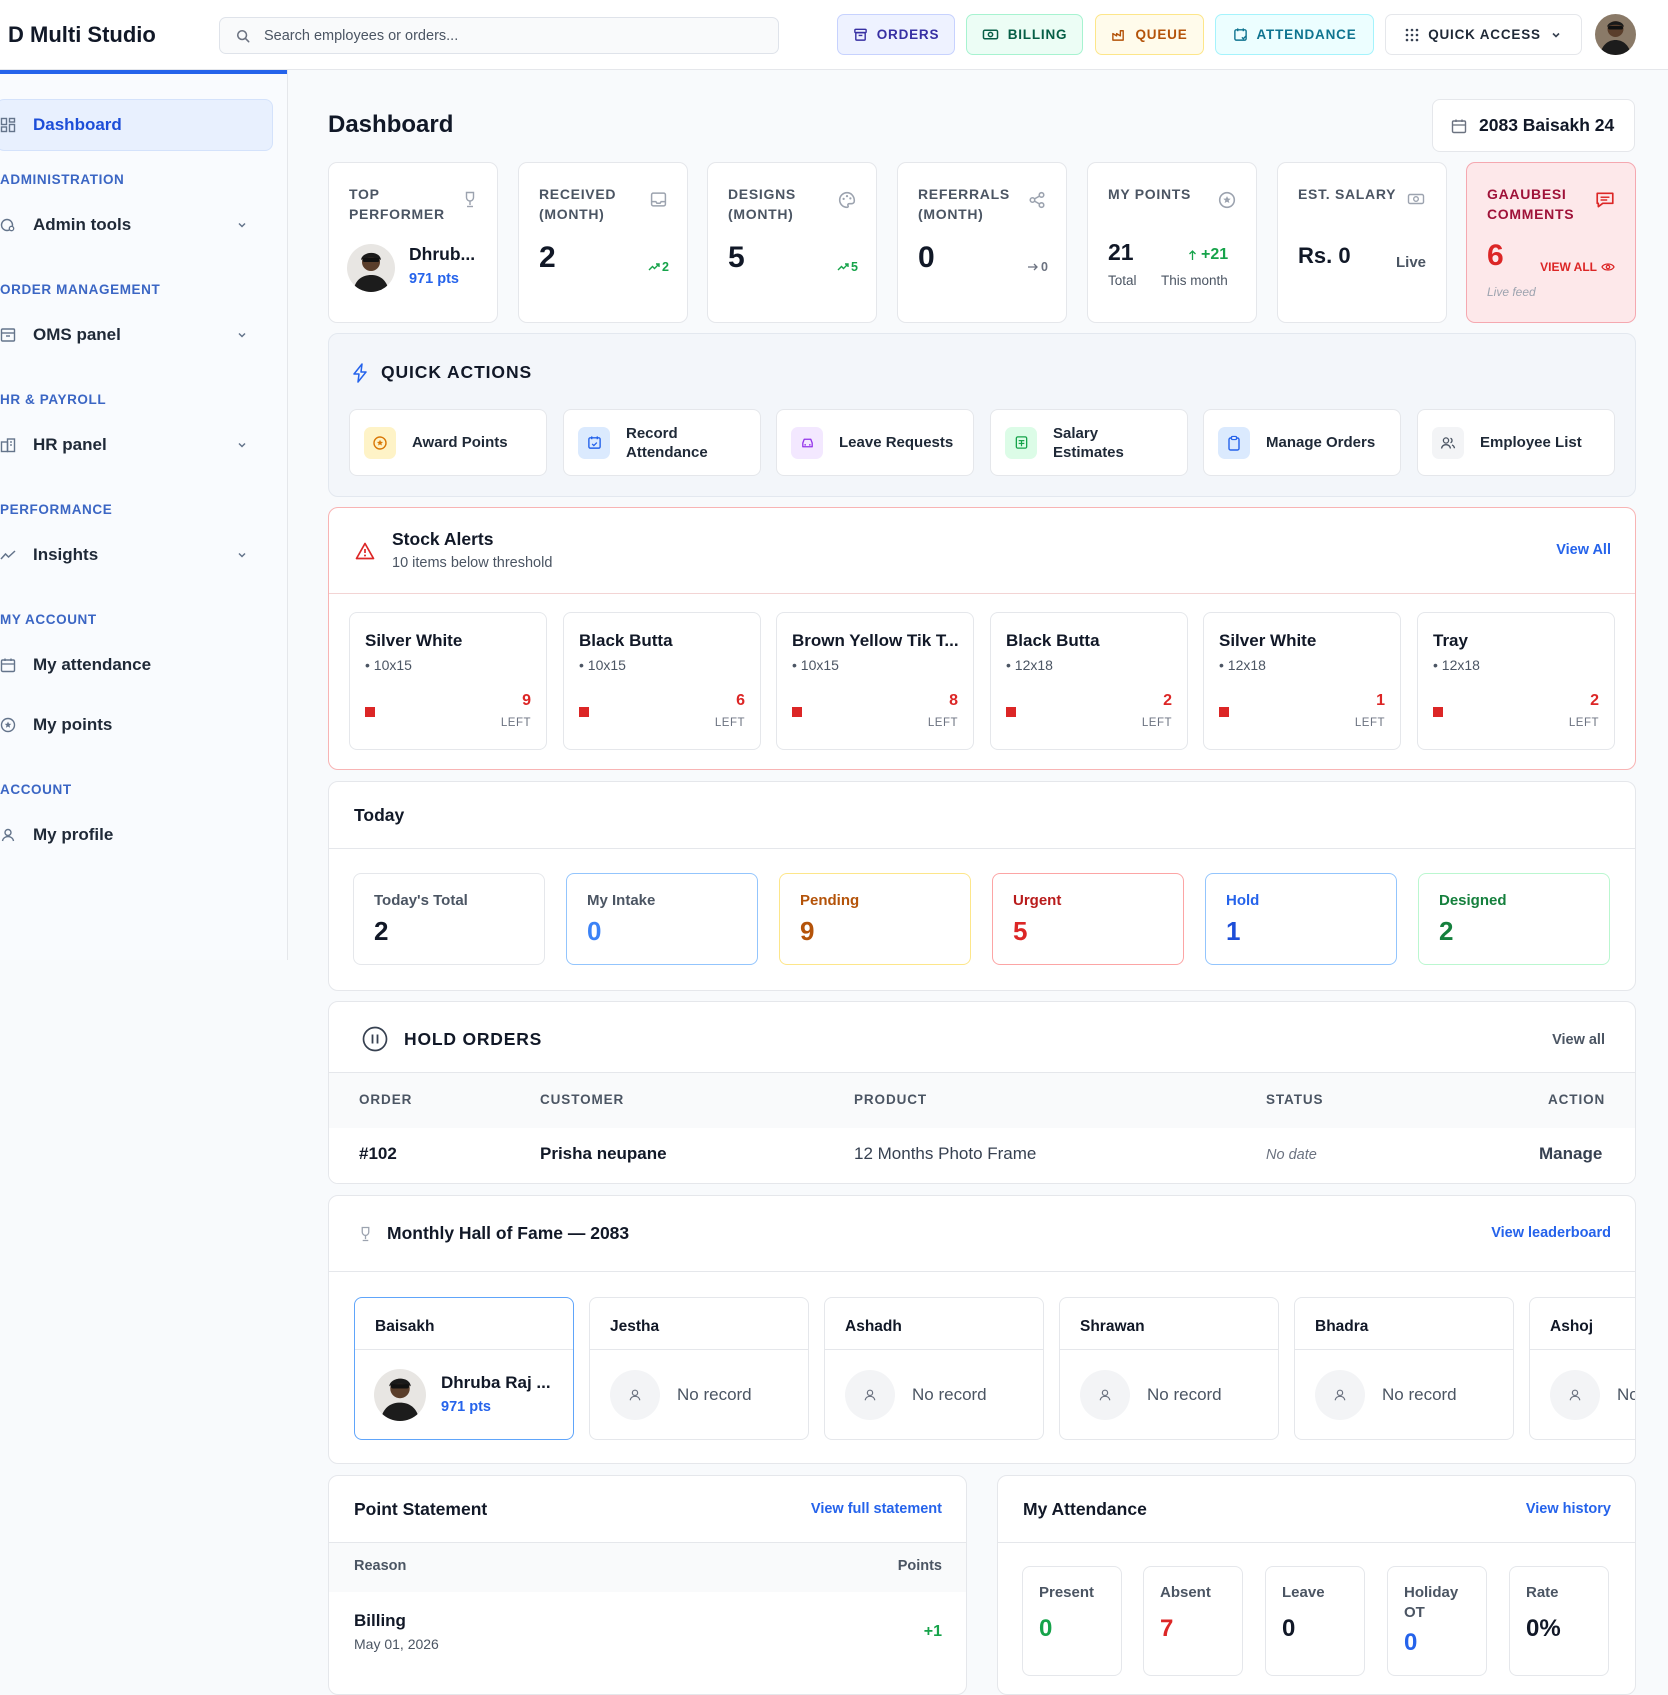 Image resolution: width=1668 pixels, height=1695 pixels. I want to click on calendar-check-icon, so click(1240, 34).